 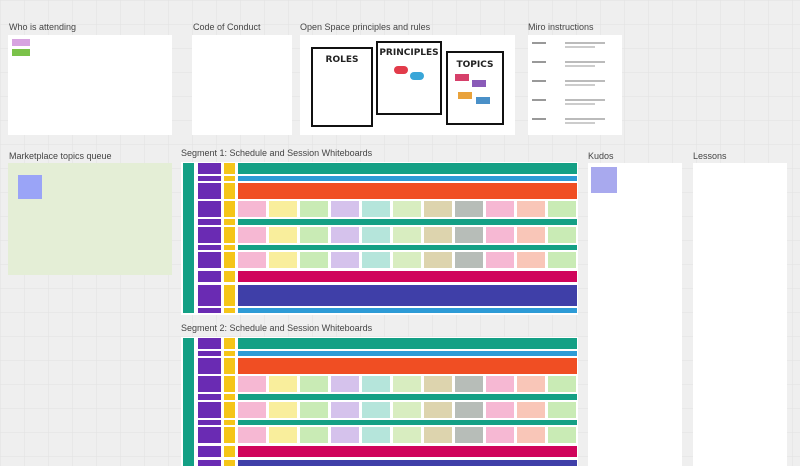 I want to click on frame-title: Miro instructions, so click(x=561, y=27).